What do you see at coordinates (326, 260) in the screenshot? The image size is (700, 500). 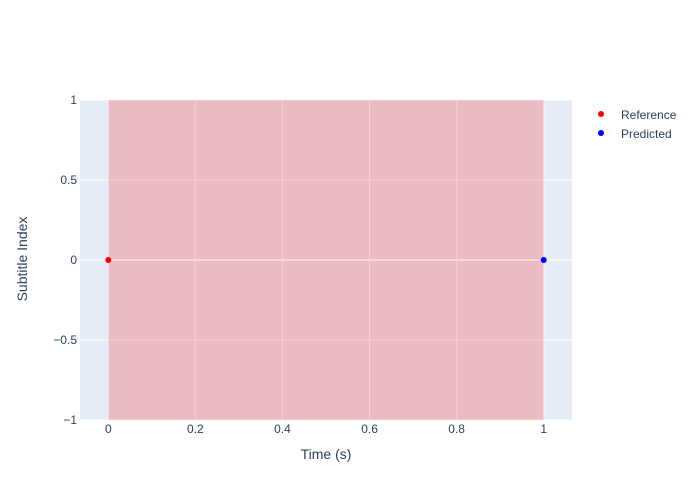 I see `data-points` at bounding box center [326, 260].